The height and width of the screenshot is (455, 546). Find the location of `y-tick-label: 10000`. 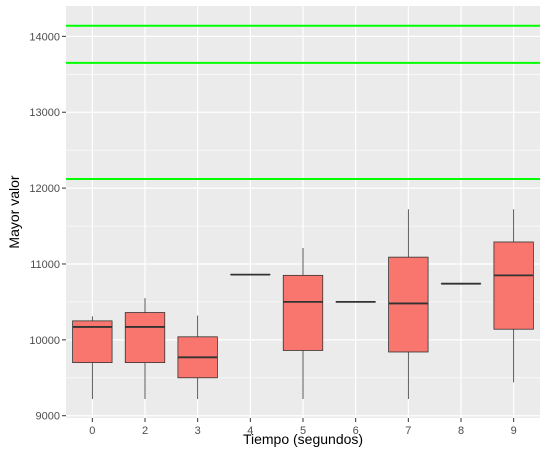

y-tick-label: 10000 is located at coordinates (44, 341).